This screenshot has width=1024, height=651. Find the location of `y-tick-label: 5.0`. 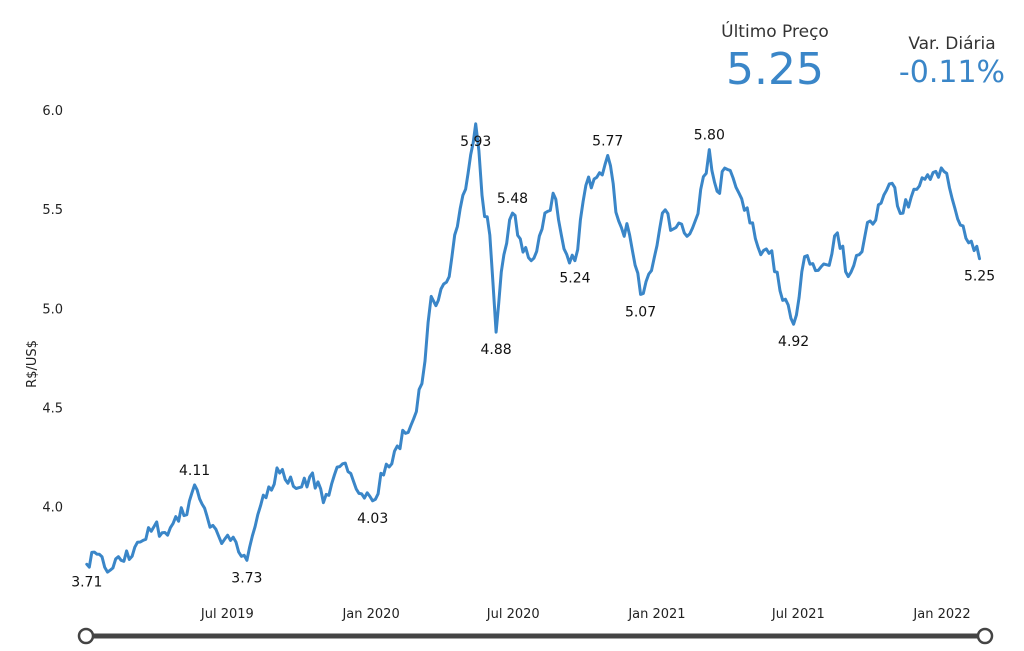

y-tick-label: 5.0 is located at coordinates (52, 309).